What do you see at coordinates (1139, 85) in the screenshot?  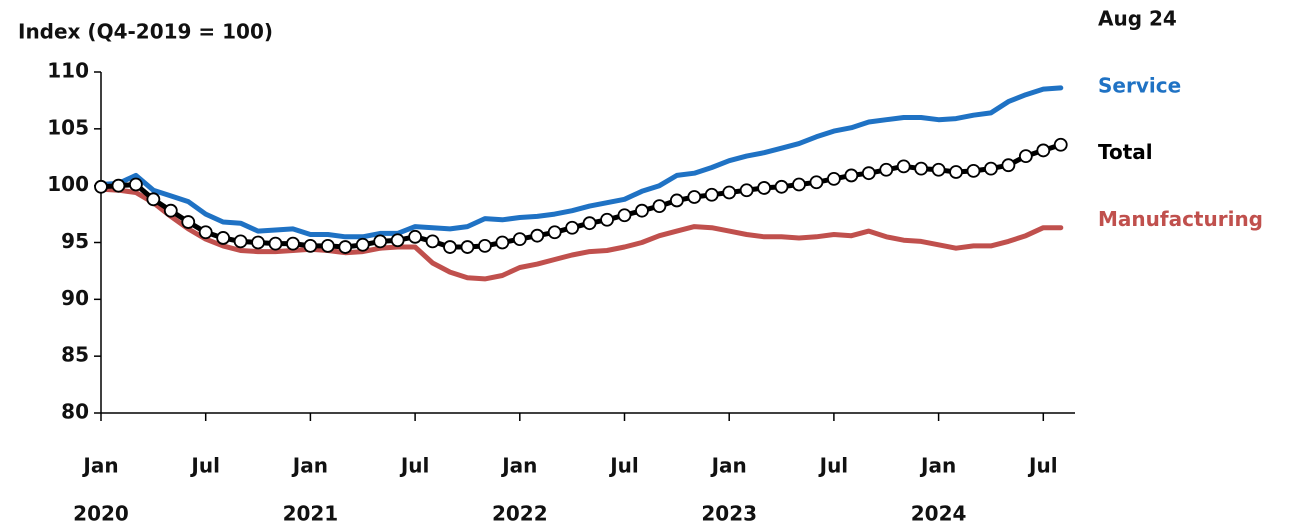 I see `series-label: Service` at bounding box center [1139, 85].